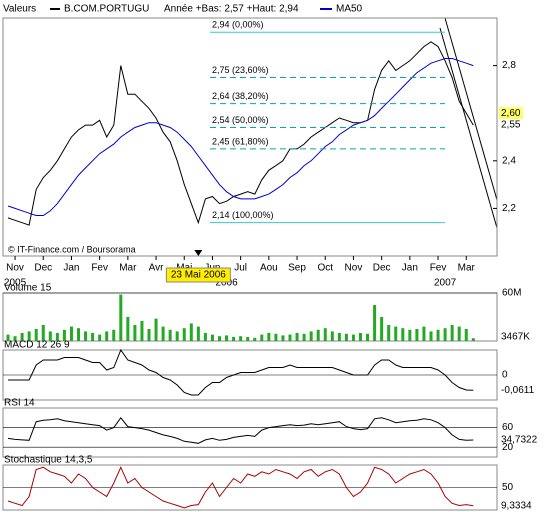  What do you see at coordinates (48, 460) in the screenshot?
I see `panel-title: Stochastique 14,3,5` at bounding box center [48, 460].